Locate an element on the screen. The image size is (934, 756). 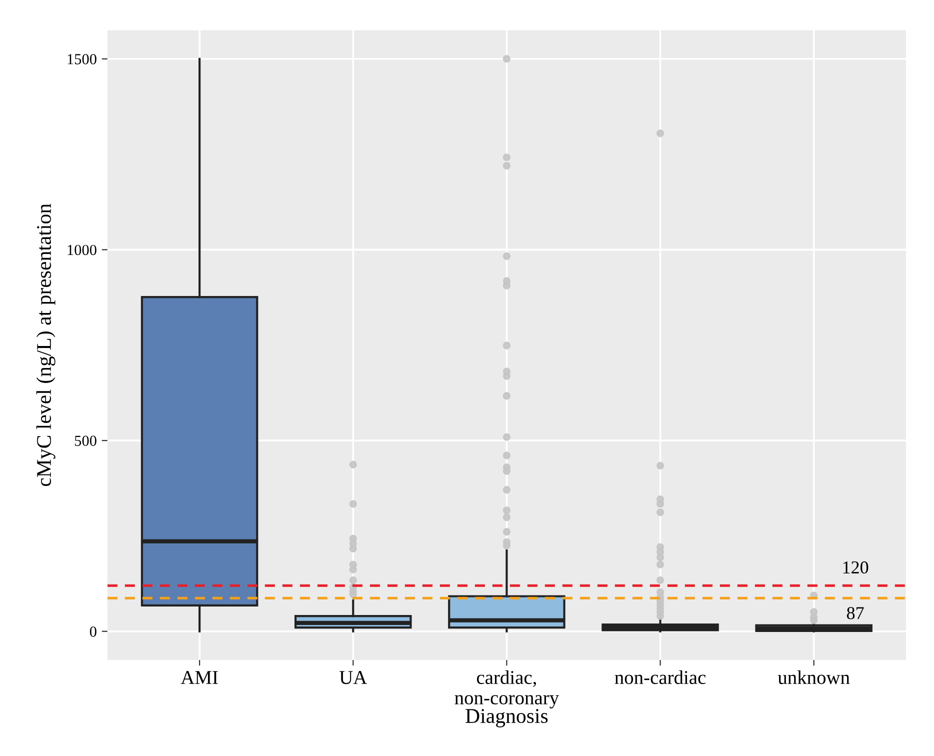
x-tick-label: cardiac, non-coronary is located at coordinates (506, 689).